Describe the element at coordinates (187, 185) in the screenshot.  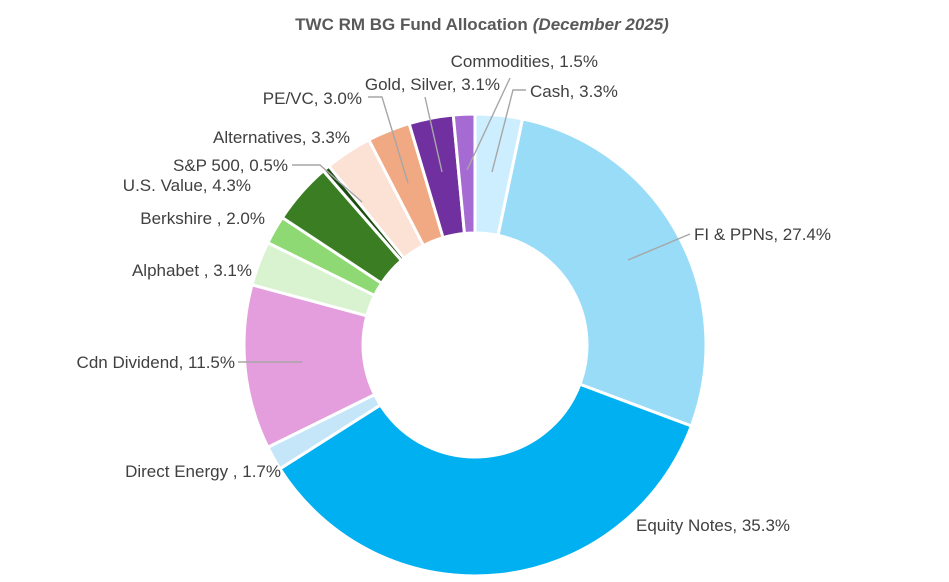
I see `data-label-u-s-value: U.S. Value, 4.3%` at that location.